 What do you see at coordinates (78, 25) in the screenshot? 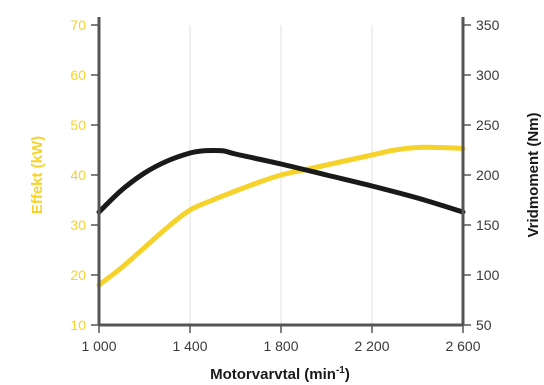
I see `y-left-tick-label-70: 70` at bounding box center [78, 25].